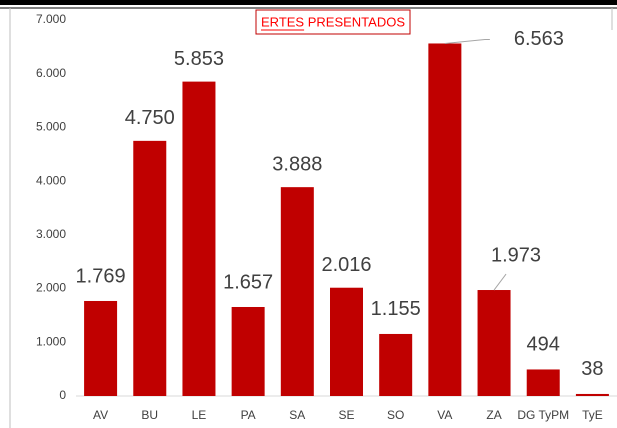 The width and height of the screenshot is (617, 428). What do you see at coordinates (395, 415) in the screenshot?
I see `x-tick-label: SO` at bounding box center [395, 415].